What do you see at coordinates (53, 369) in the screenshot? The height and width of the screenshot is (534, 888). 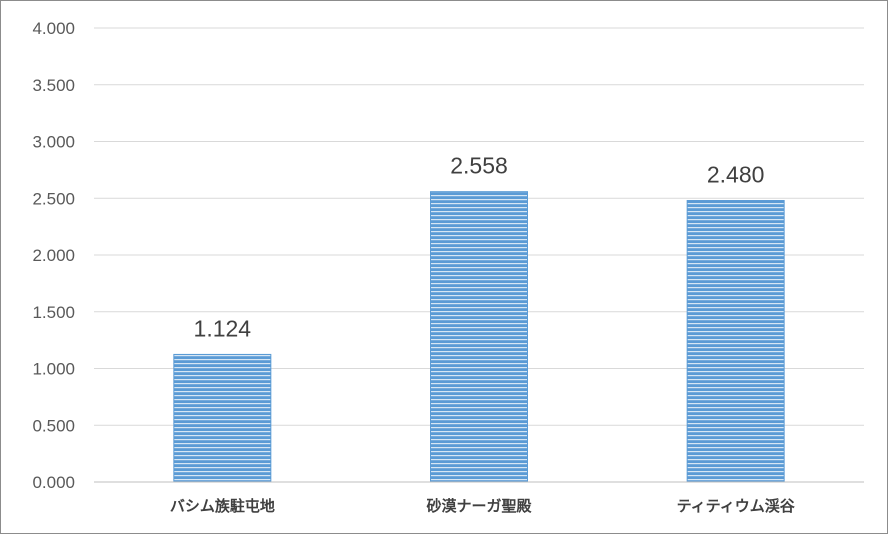 I see `y-tick-label: 1.000` at bounding box center [53, 369].